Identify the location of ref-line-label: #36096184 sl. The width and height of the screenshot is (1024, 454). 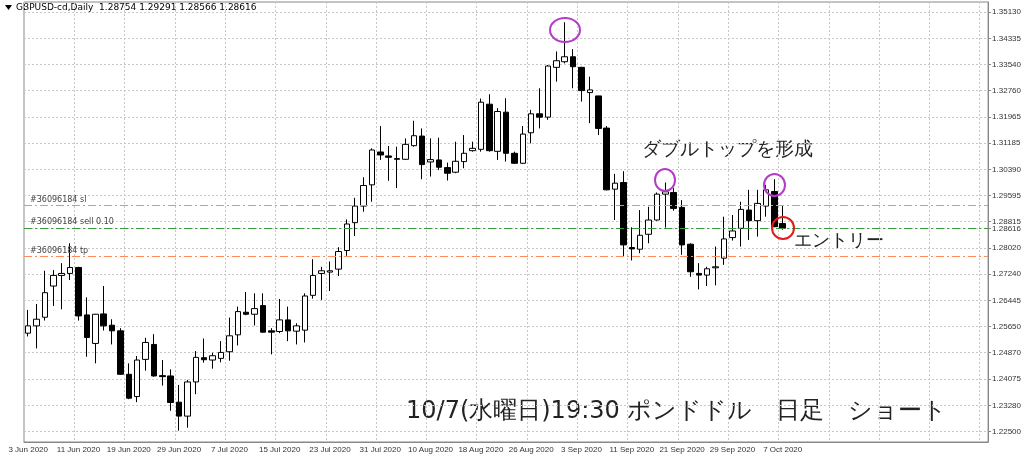
(58, 199).